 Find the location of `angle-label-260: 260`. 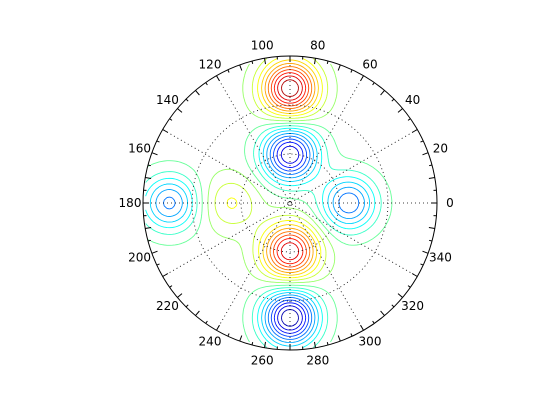

angle-label-260: 260 is located at coordinates (262, 361).